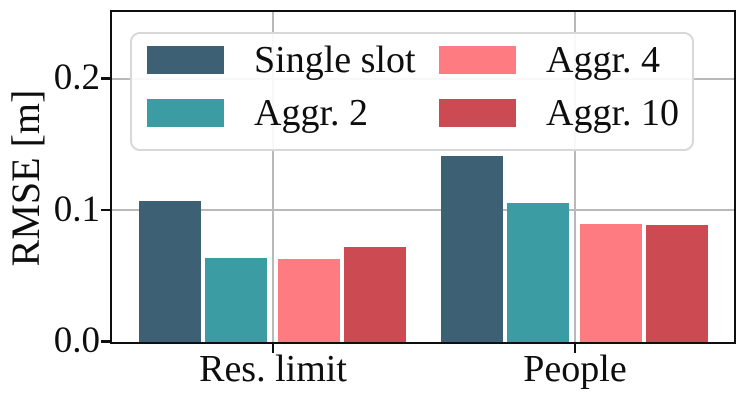 The image size is (747, 401). Describe the element at coordinates (311, 112) in the screenshot. I see `legend-label: Aggr. 2` at that location.